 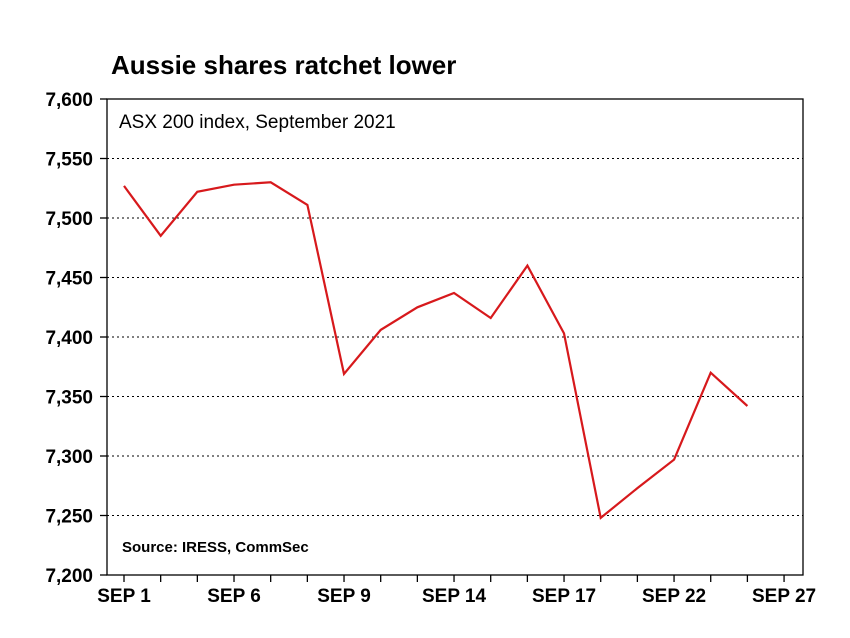 I want to click on y-tick-label: 7,300, so click(x=69, y=457).